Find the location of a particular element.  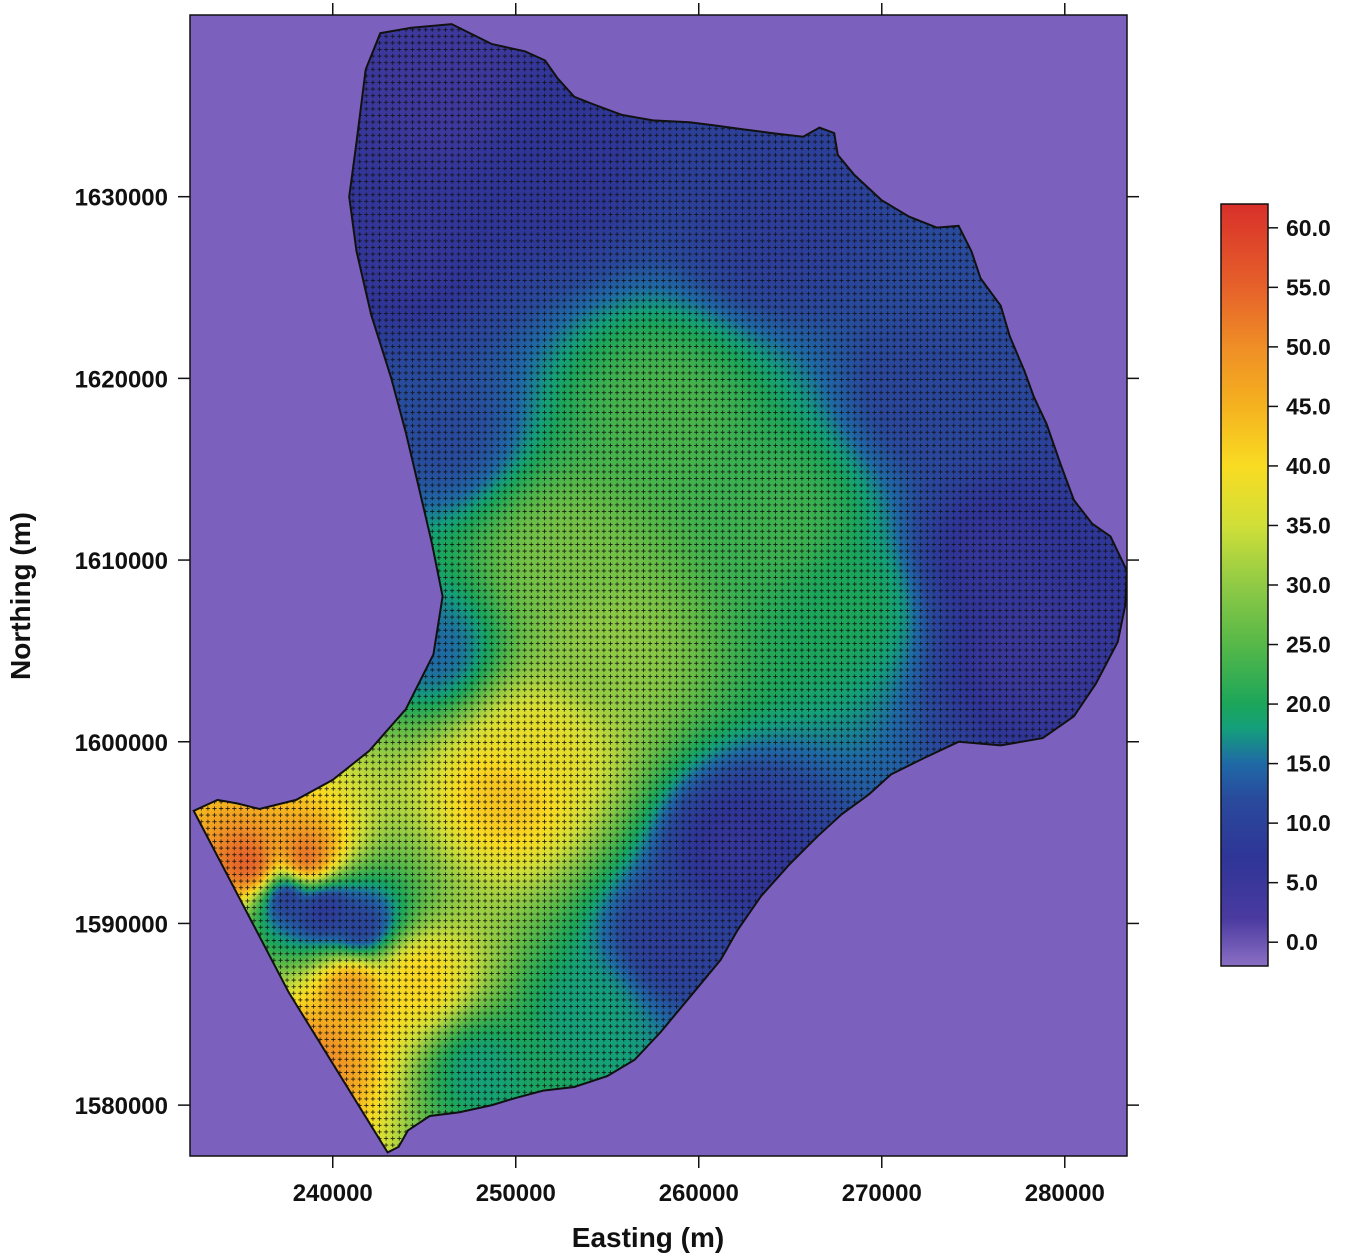

y-axis-title: Northing (m) is located at coordinates (20, 596).